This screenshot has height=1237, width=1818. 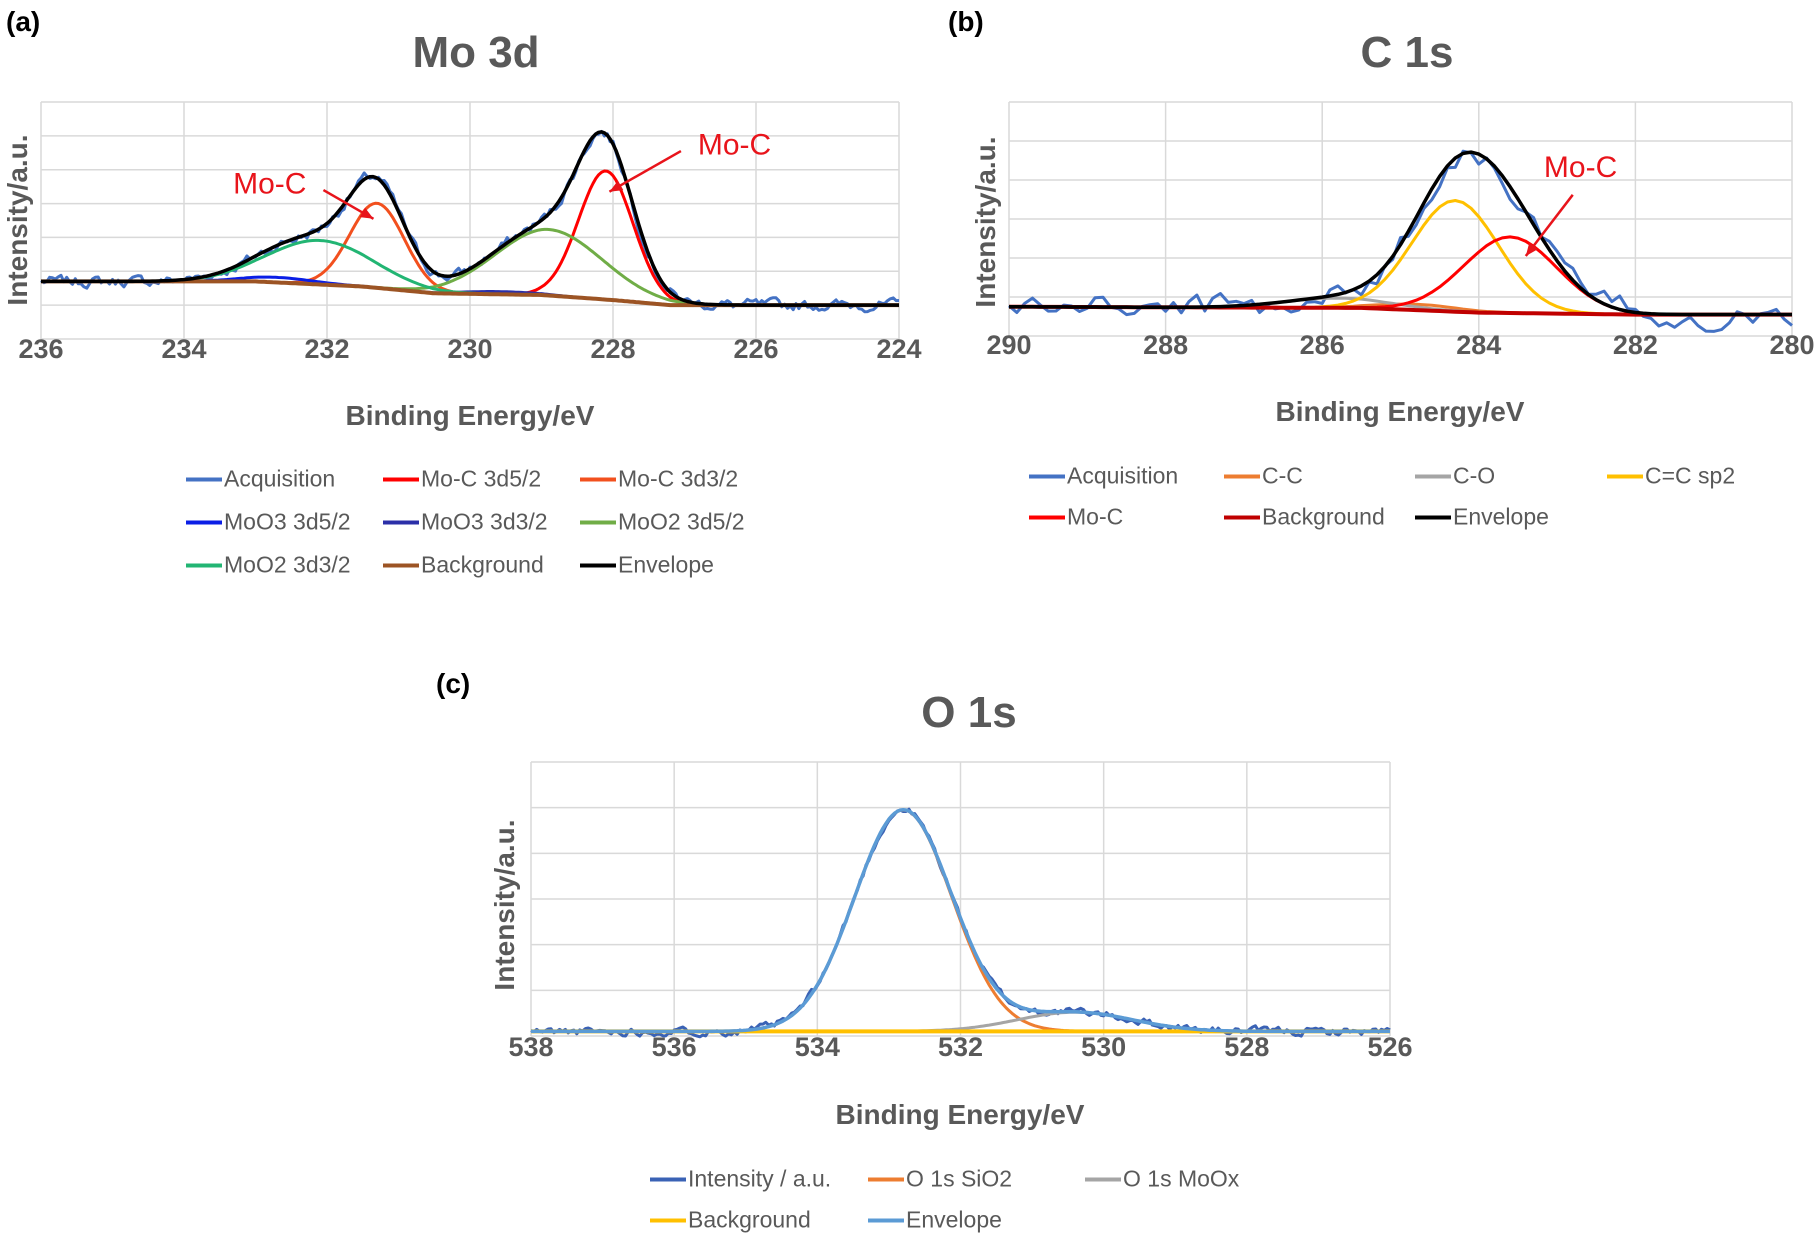 I want to click on legend-item-mo-c-3d3-2: Mo-C 3d3/2, so click(x=659, y=479).